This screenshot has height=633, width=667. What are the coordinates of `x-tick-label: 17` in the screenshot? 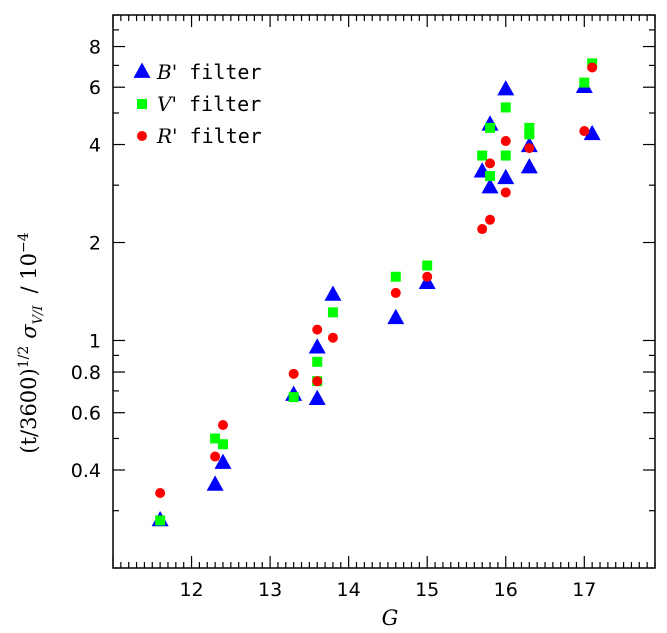 It's located at (584, 590).